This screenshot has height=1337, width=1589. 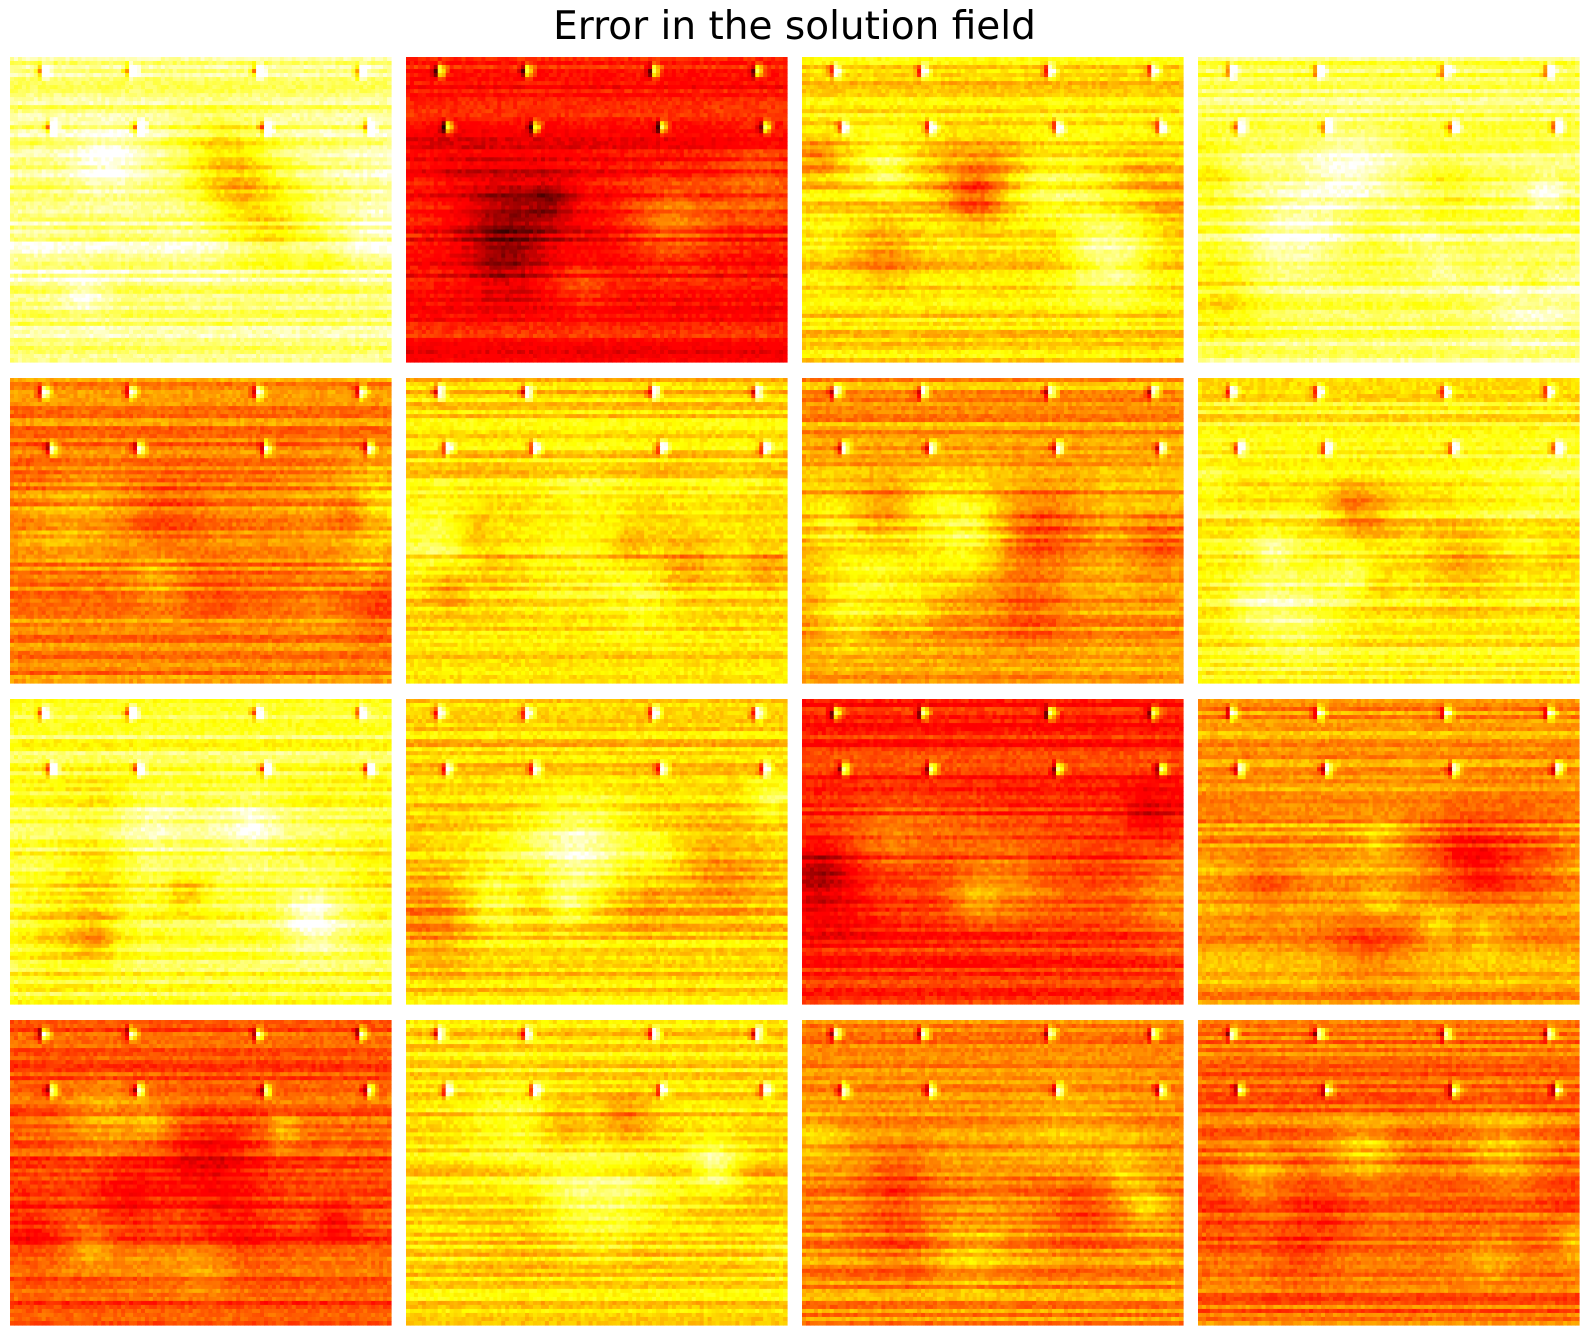 What do you see at coordinates (597, 852) in the screenshot?
I see `heatmap-panel-r3-c2` at bounding box center [597, 852].